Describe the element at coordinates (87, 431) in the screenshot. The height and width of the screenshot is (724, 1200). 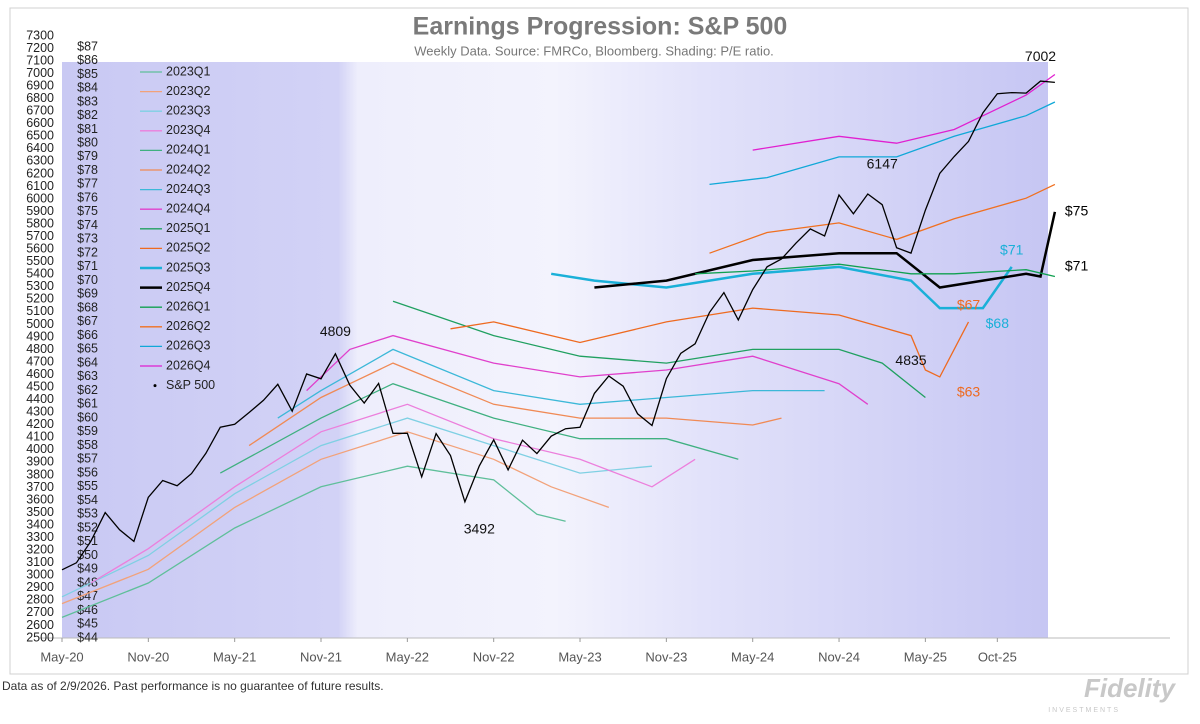
I see `y2-tick-label: $59` at that location.